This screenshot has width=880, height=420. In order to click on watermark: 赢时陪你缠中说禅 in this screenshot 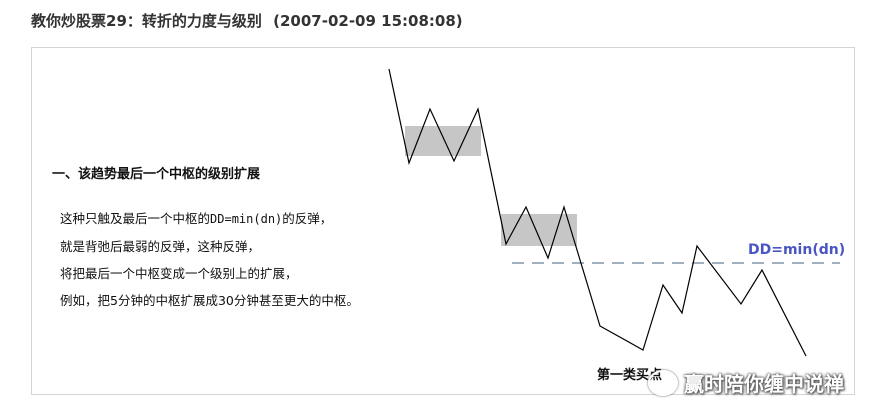, I will do `click(746, 382)`.